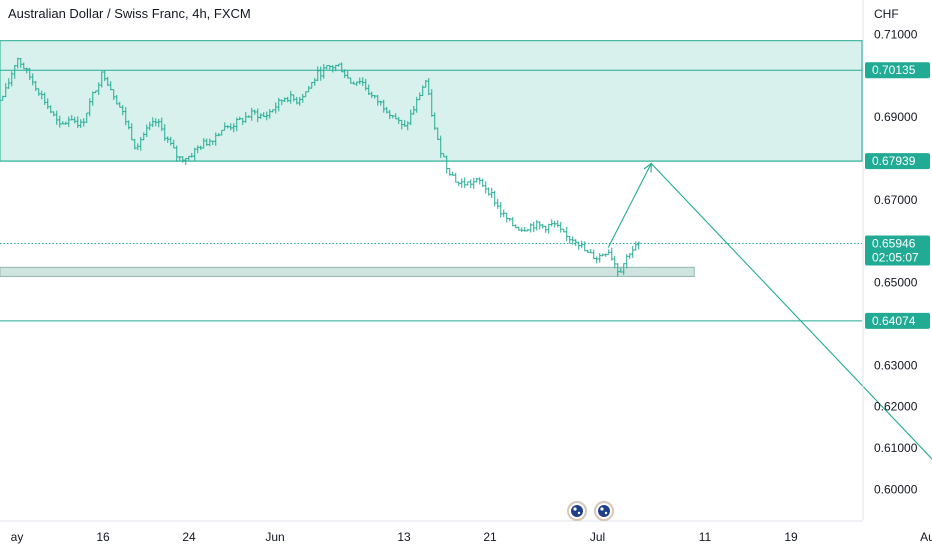 The height and width of the screenshot is (550, 932). I want to click on time-tick-label: 11, so click(705, 537).